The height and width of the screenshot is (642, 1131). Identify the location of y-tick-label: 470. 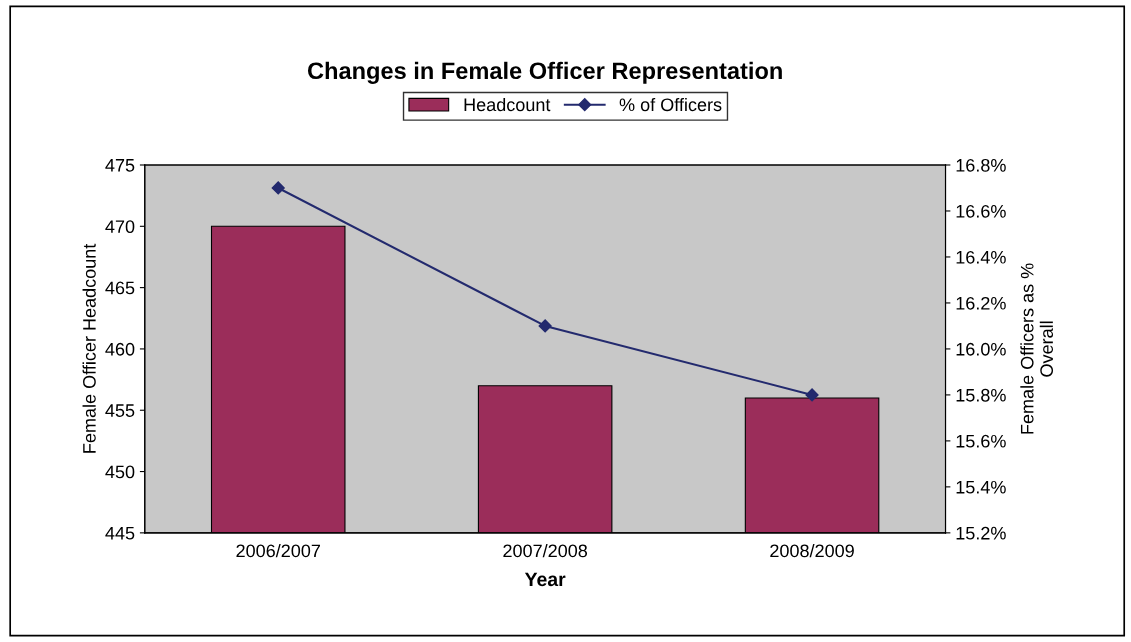
(120, 227).